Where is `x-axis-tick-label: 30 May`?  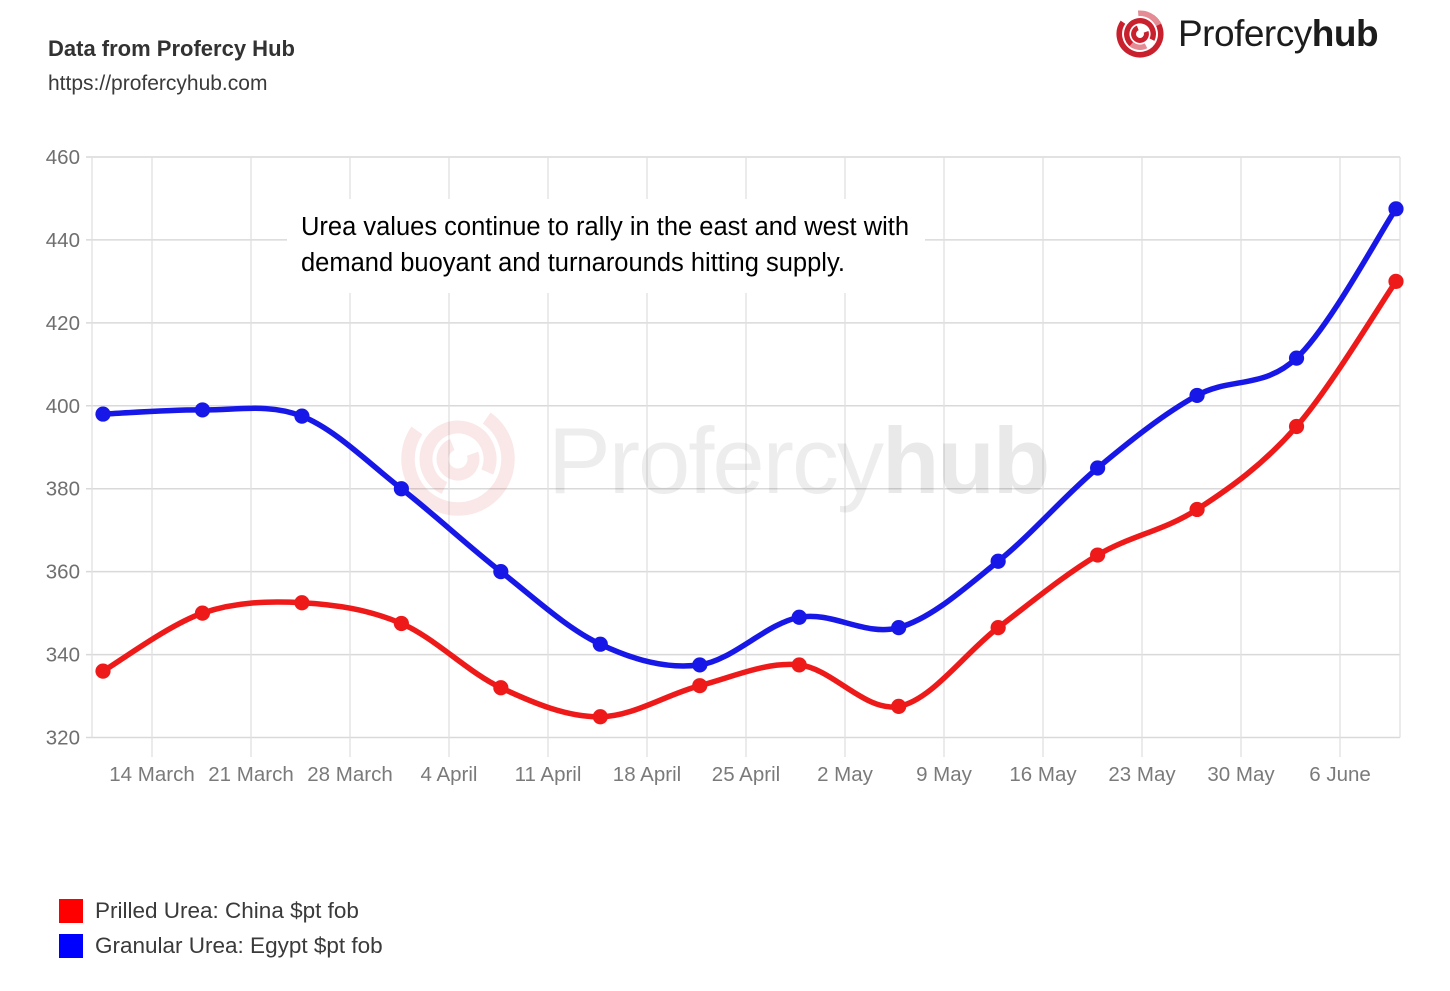 x-axis-tick-label: 30 May is located at coordinates (1241, 774).